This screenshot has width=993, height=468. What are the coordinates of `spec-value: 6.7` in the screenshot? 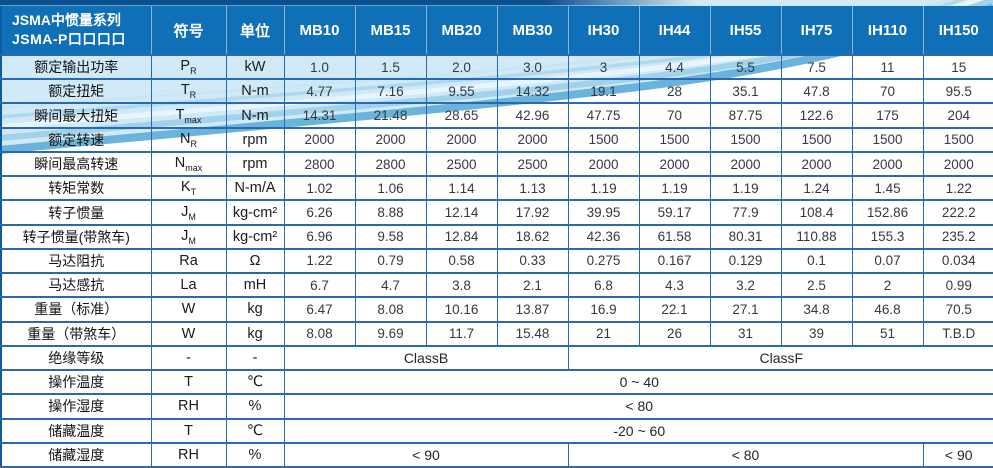 It's located at (319, 285).